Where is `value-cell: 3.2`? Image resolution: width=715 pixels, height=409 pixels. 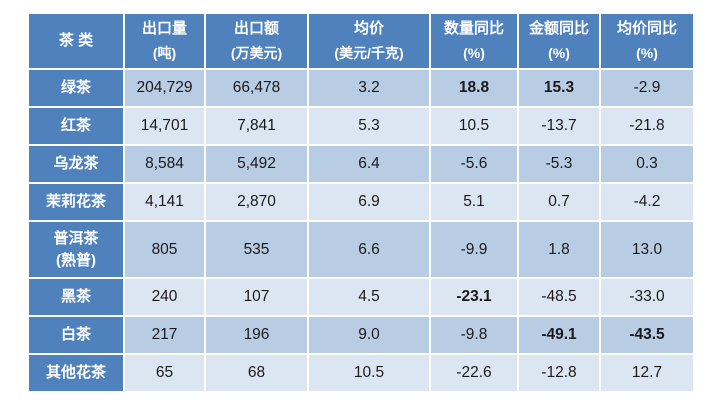 value-cell: 3.2 is located at coordinates (369, 88).